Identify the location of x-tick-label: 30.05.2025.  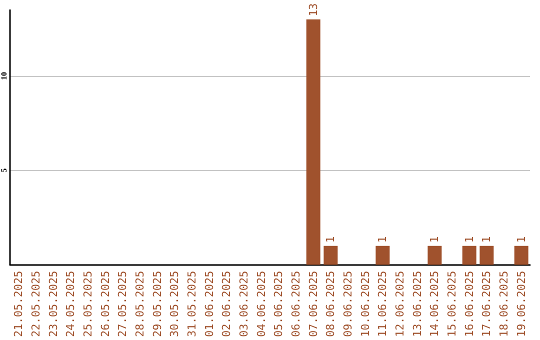
(175, 304).